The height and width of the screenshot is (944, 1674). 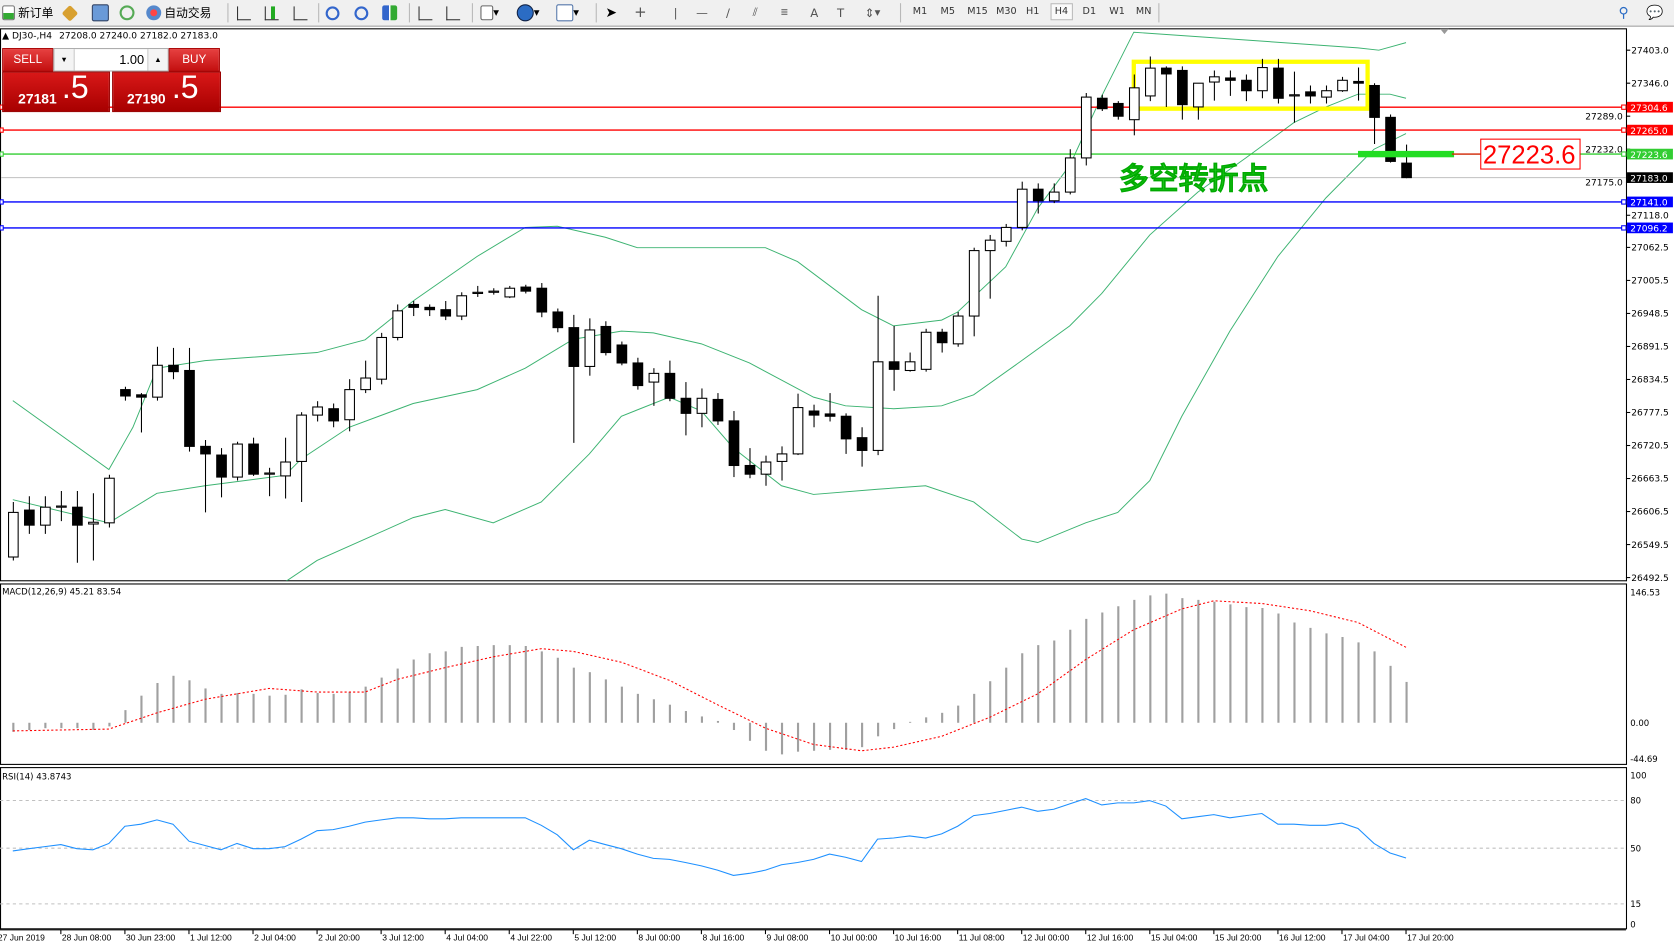 What do you see at coordinates (6, 36) in the screenshot?
I see `collapse-icon: ▲` at bounding box center [6, 36].